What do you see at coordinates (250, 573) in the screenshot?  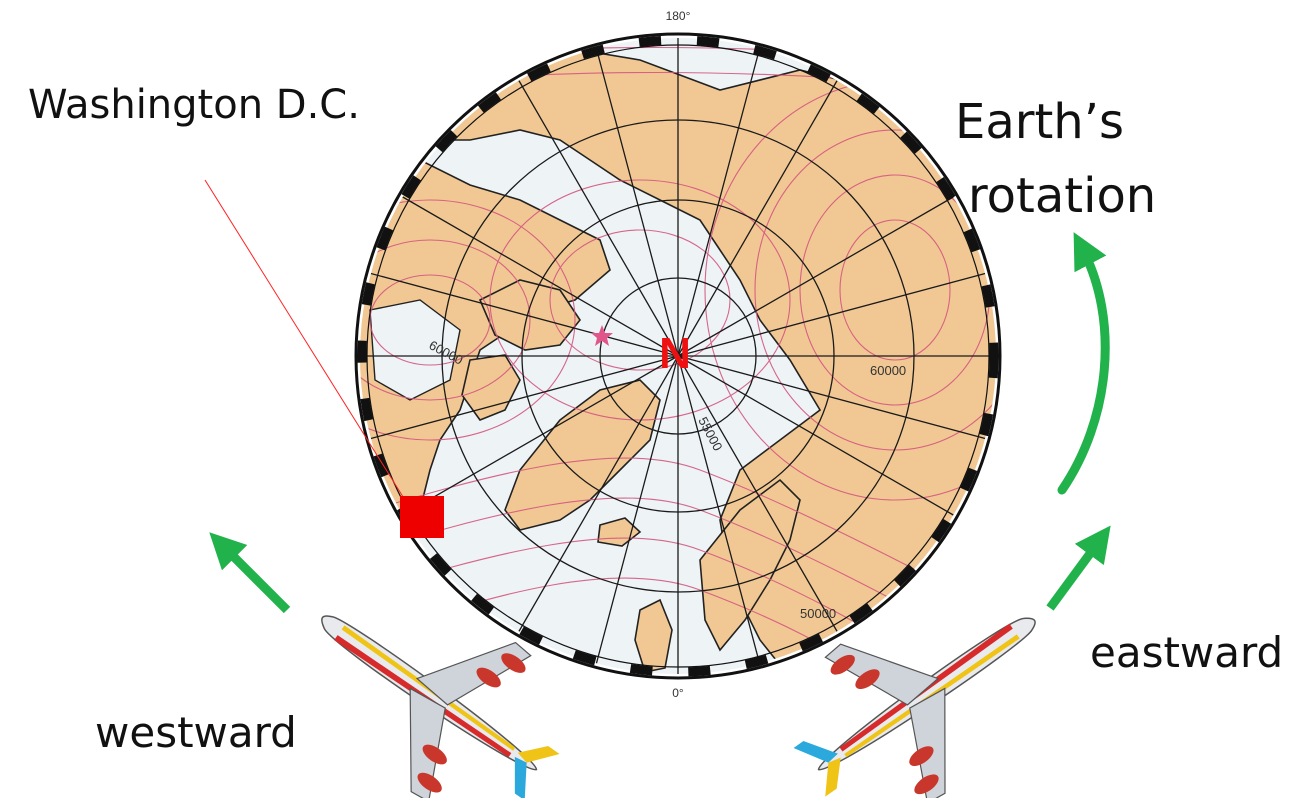 I see `westward-arrow` at bounding box center [250, 573].